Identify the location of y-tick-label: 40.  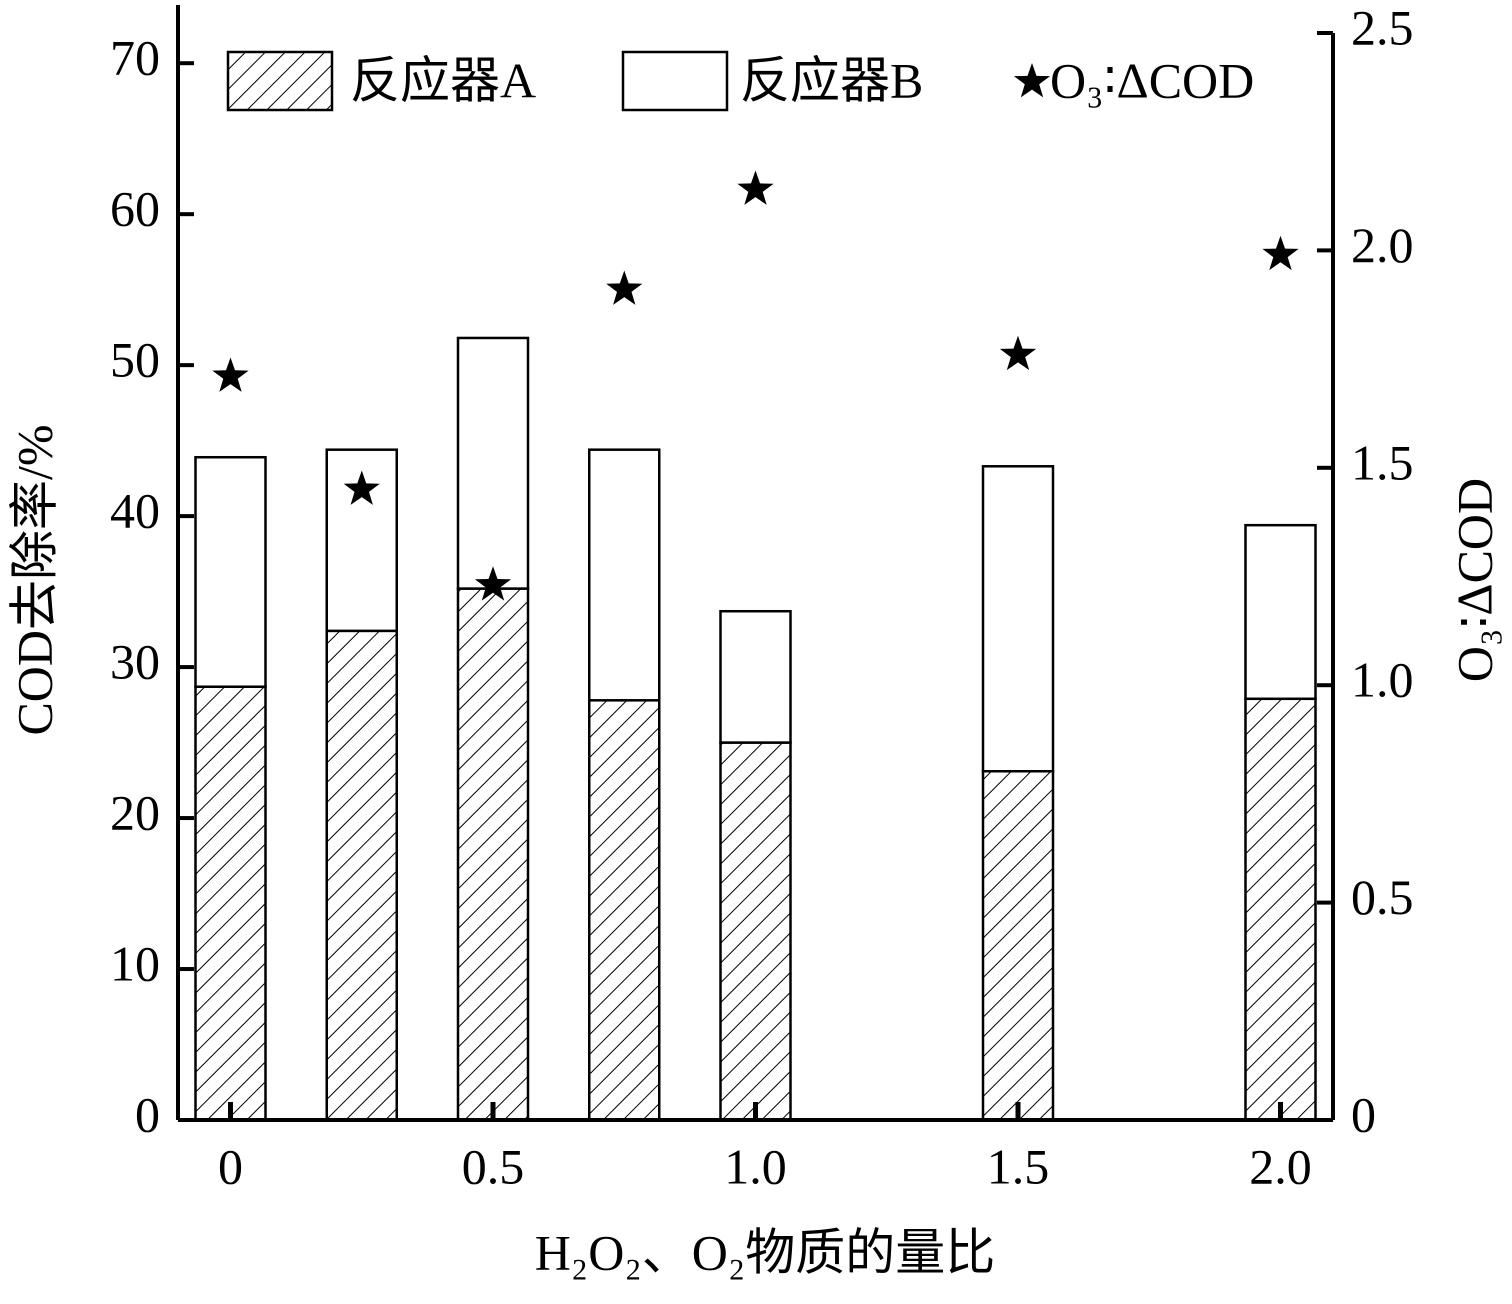
(135, 511).